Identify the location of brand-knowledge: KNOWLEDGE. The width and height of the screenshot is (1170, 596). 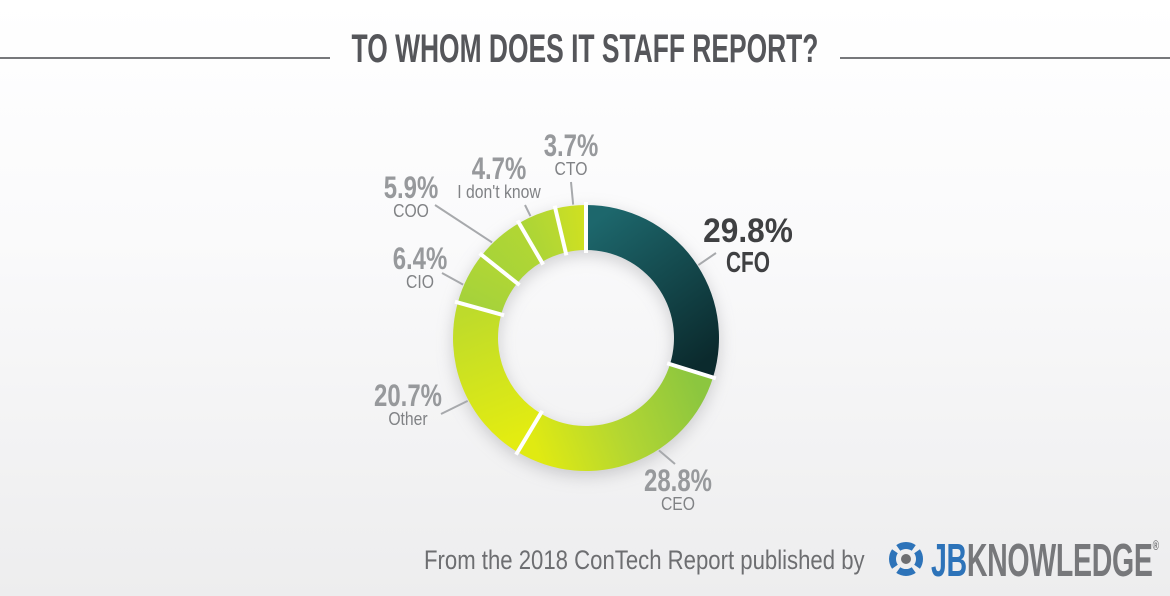
(1059, 560).